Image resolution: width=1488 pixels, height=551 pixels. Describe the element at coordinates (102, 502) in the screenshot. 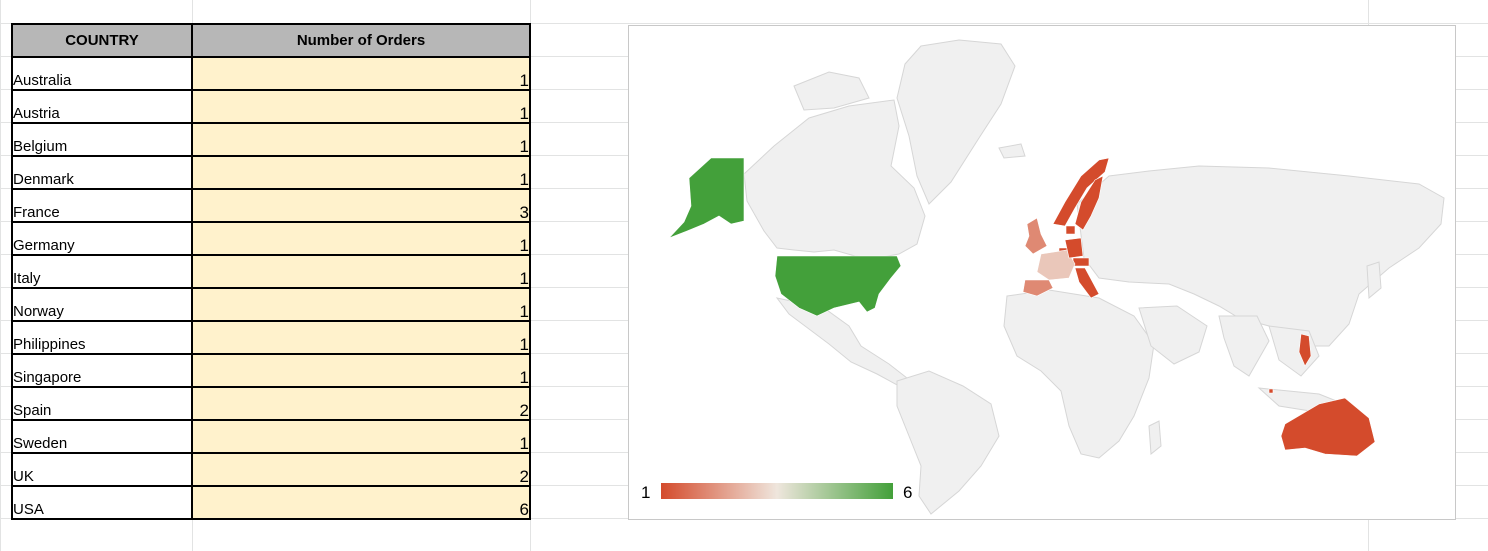

I see `country-cell: USA` at that location.